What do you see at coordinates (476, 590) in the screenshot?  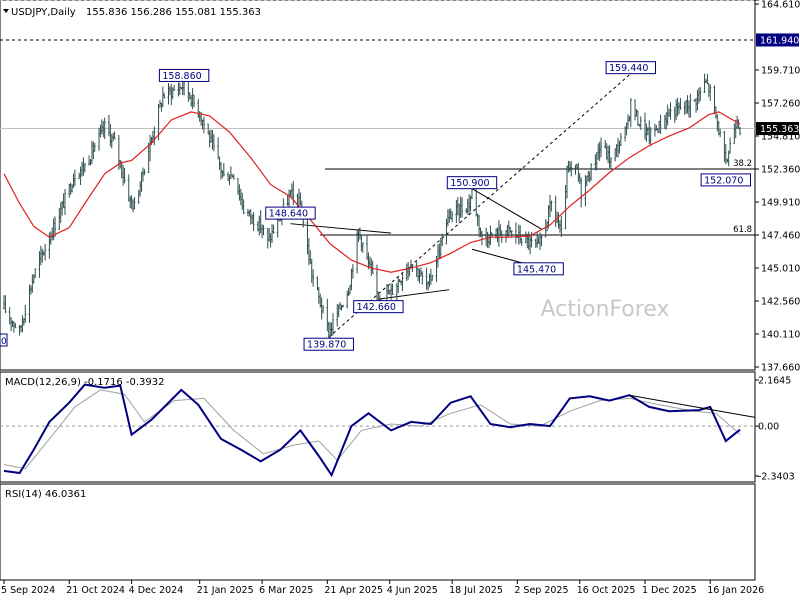 I see `time-tick-label: 18 Jul 2025` at bounding box center [476, 590].